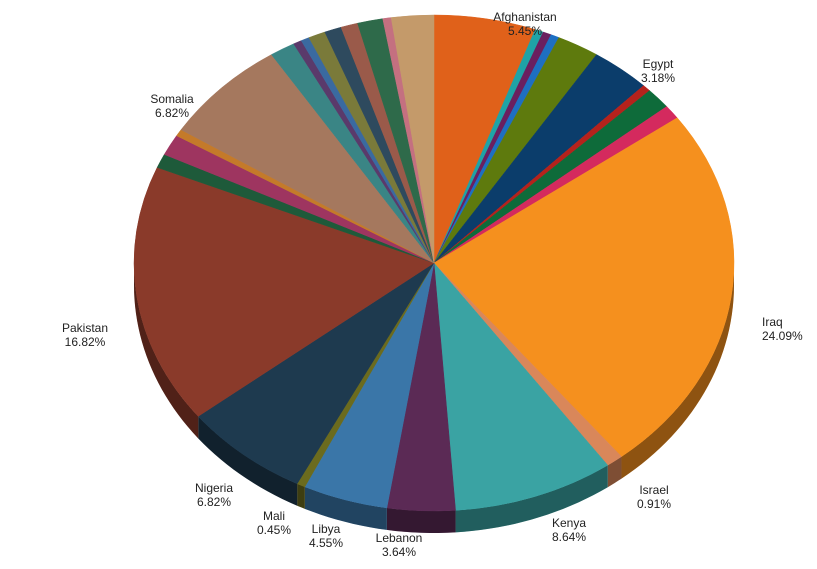 This screenshot has height=569, width=817. Describe the element at coordinates (569, 523) in the screenshot. I see `slice-label-name: Kenya` at that location.